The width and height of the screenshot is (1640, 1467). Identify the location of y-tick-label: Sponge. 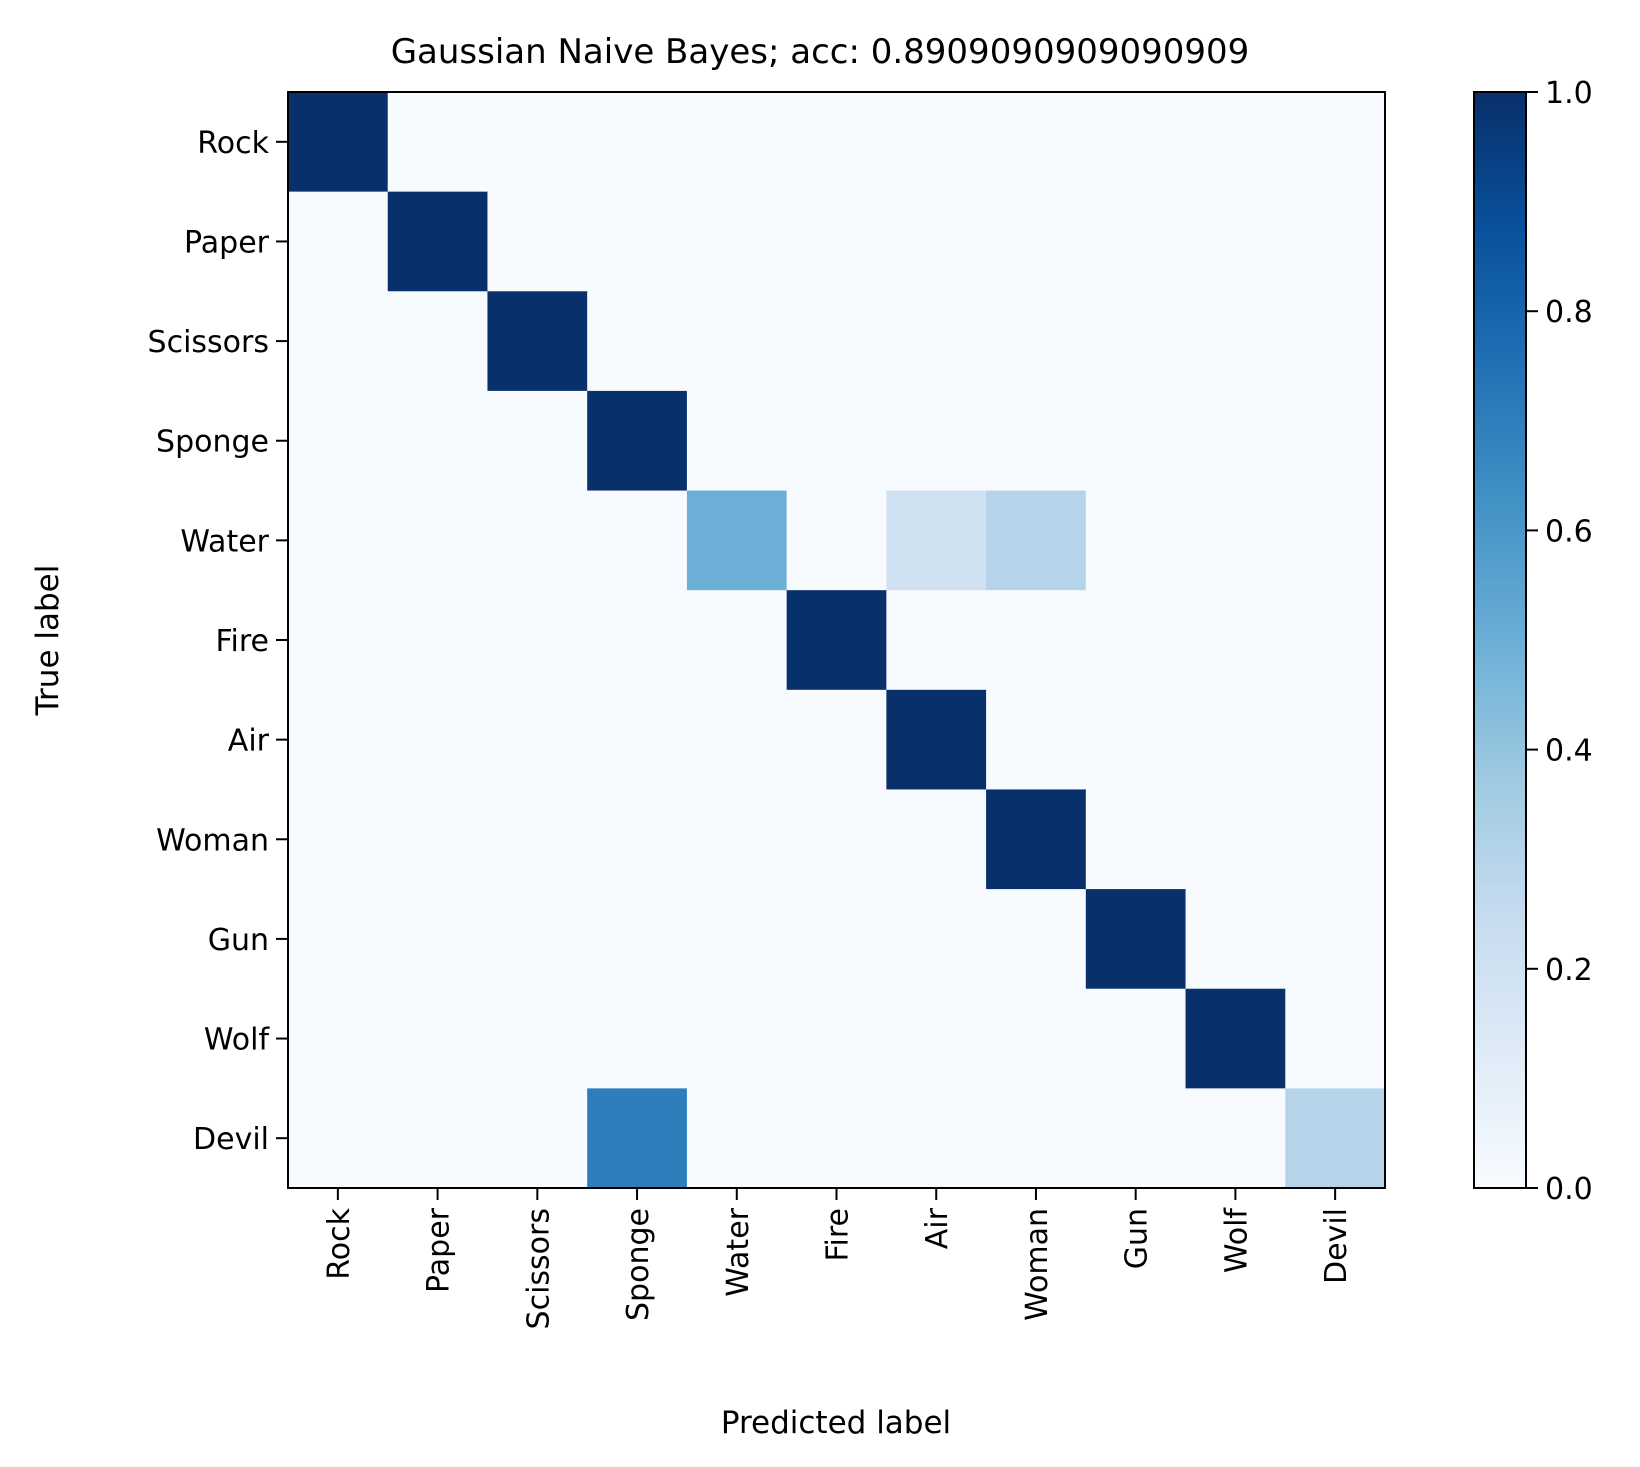
(212, 442).